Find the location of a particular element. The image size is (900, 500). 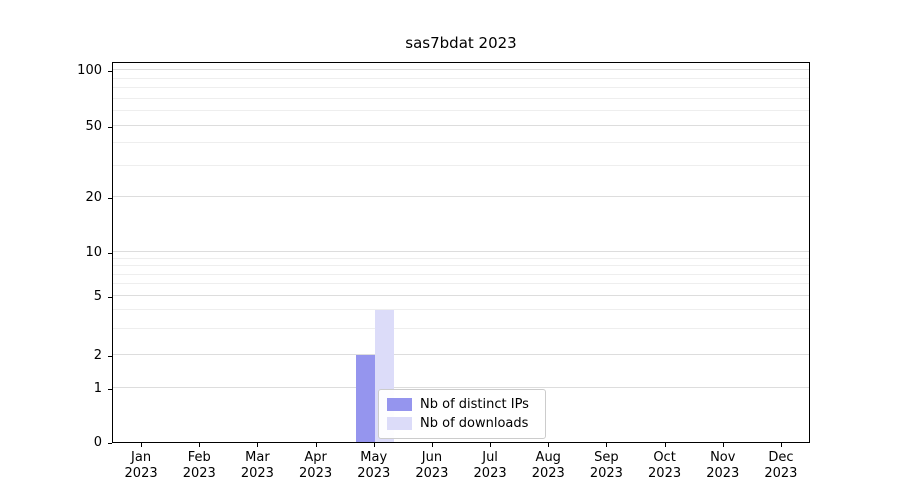

x-tick-label: Dec 2023 is located at coordinates (781, 466).